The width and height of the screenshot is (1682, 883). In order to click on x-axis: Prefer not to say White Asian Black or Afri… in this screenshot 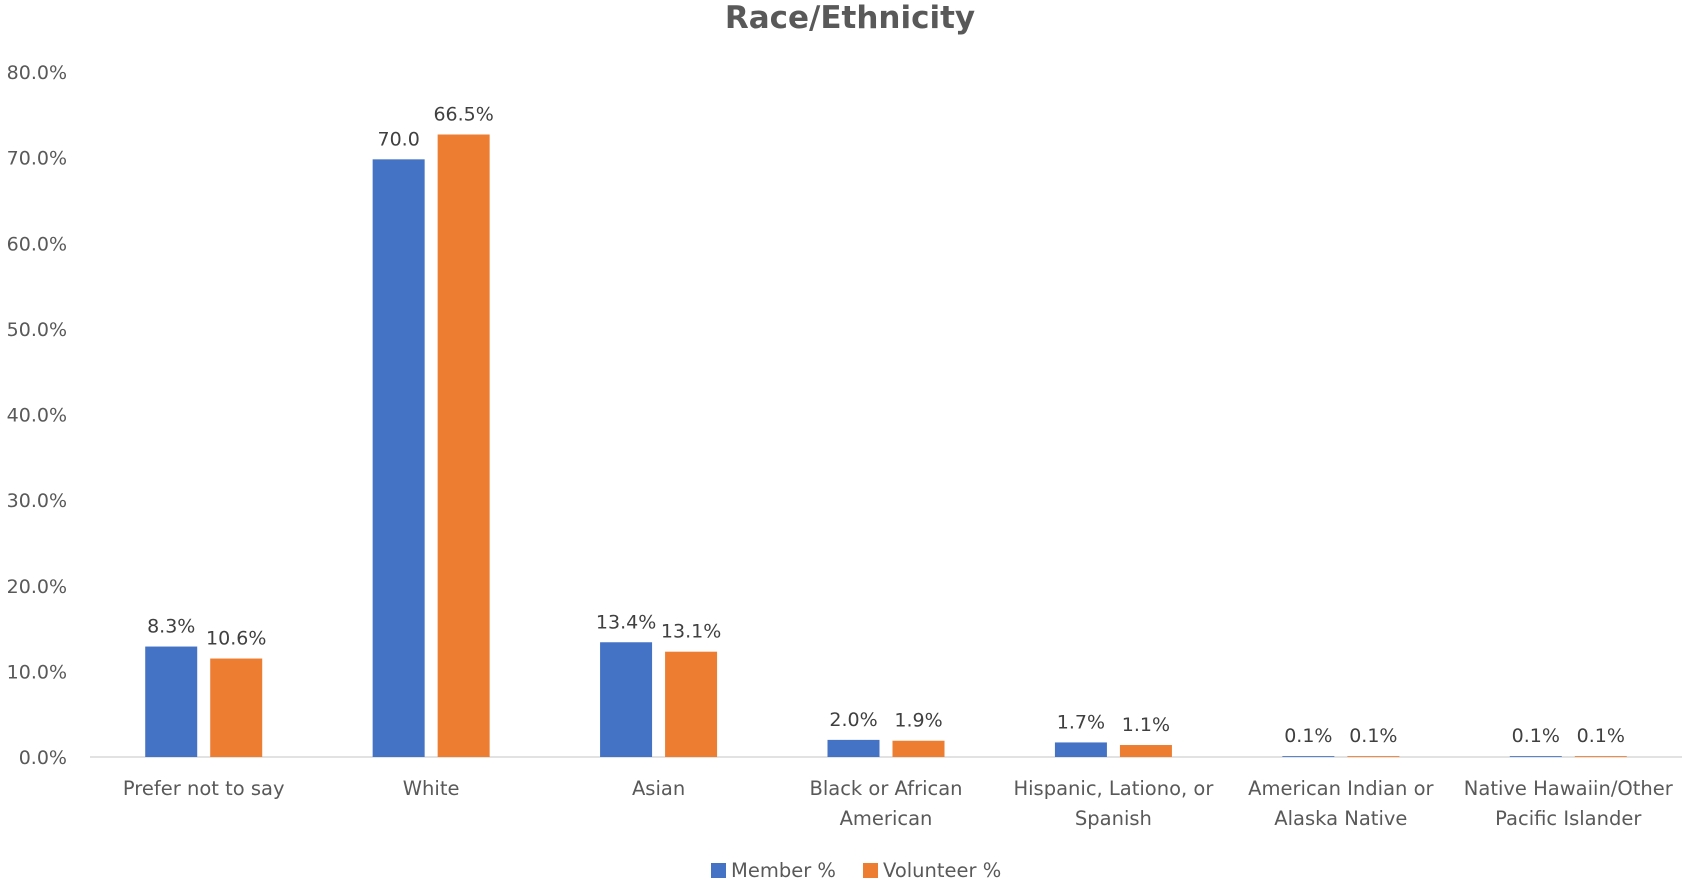, I will do `click(898, 803)`.